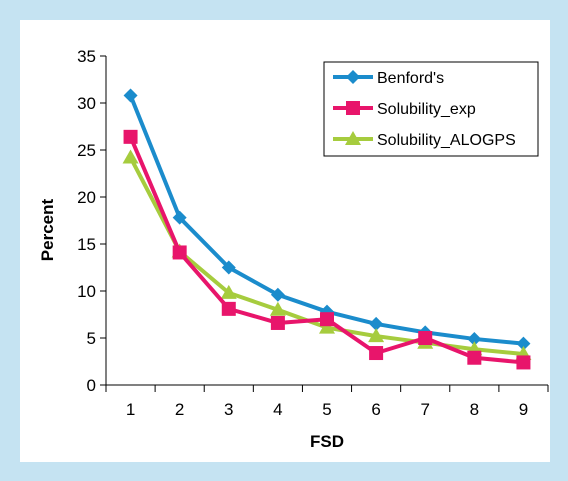  I want to click on legend: Benford's Solubility_exp Solubility_ALOGPS, so click(431, 109).